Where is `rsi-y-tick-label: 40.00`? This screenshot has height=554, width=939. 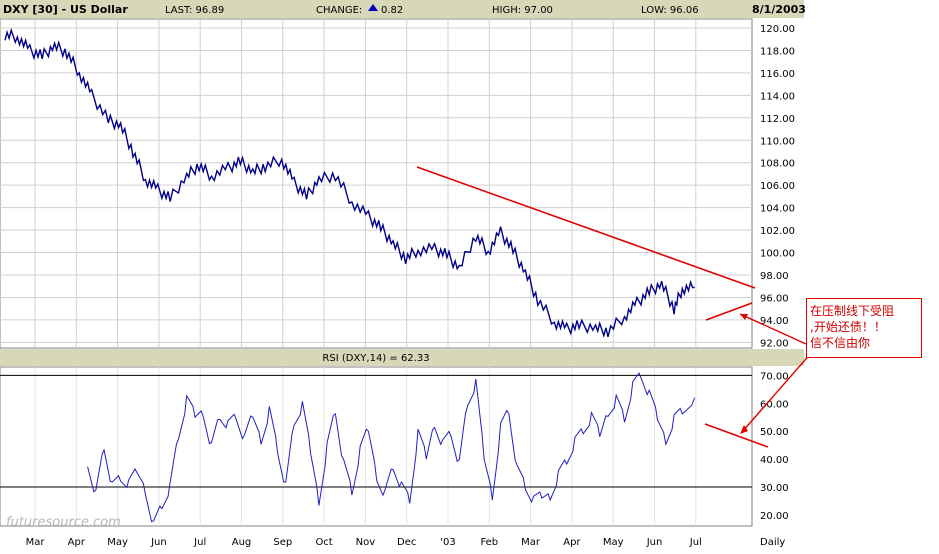 rsi-y-tick-label: 40.00 is located at coordinates (774, 460).